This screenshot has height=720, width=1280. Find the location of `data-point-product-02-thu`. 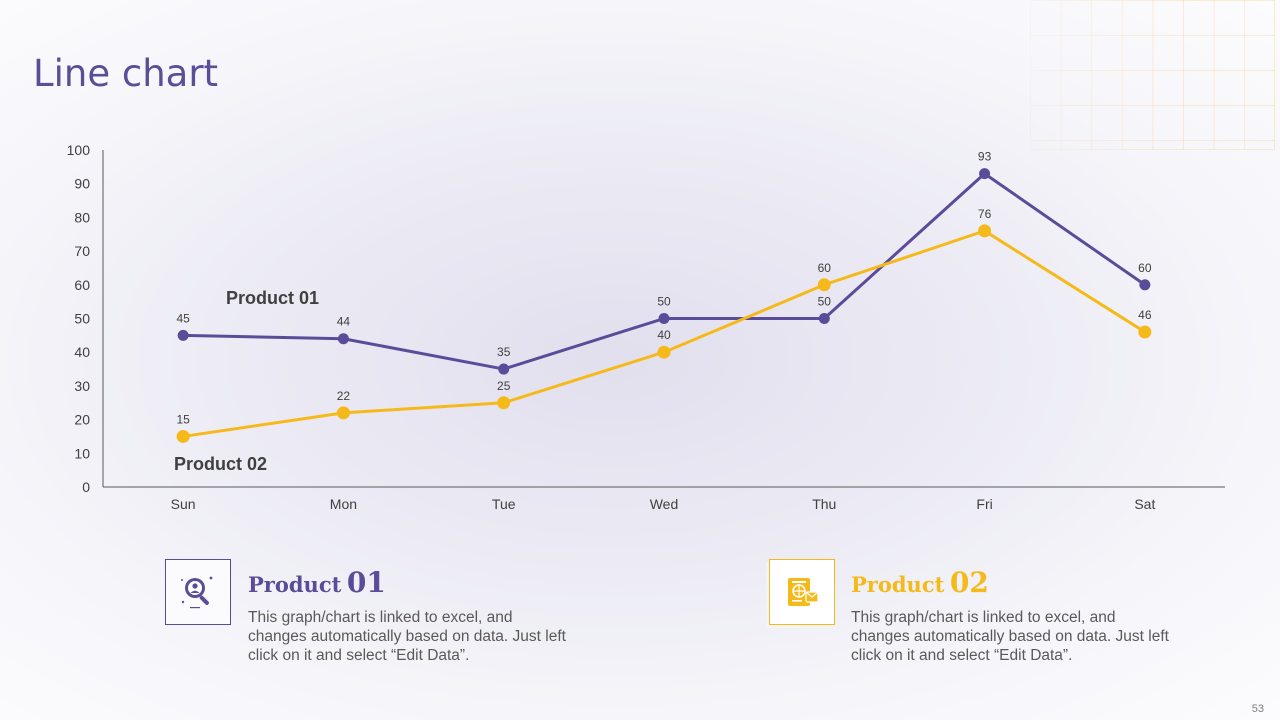

data-point-product-02-thu is located at coordinates (824, 285).